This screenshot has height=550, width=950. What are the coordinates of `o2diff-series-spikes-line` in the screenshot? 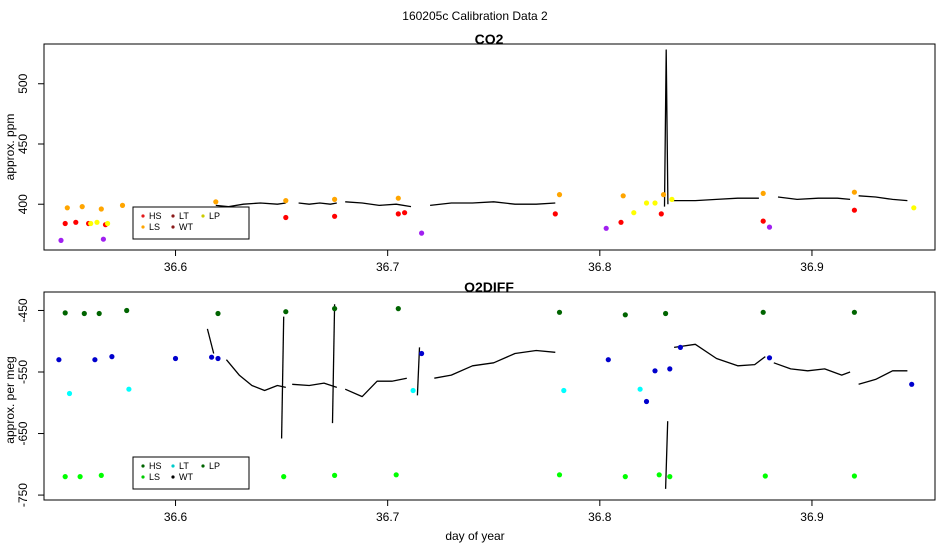 It's located at (666, 455).